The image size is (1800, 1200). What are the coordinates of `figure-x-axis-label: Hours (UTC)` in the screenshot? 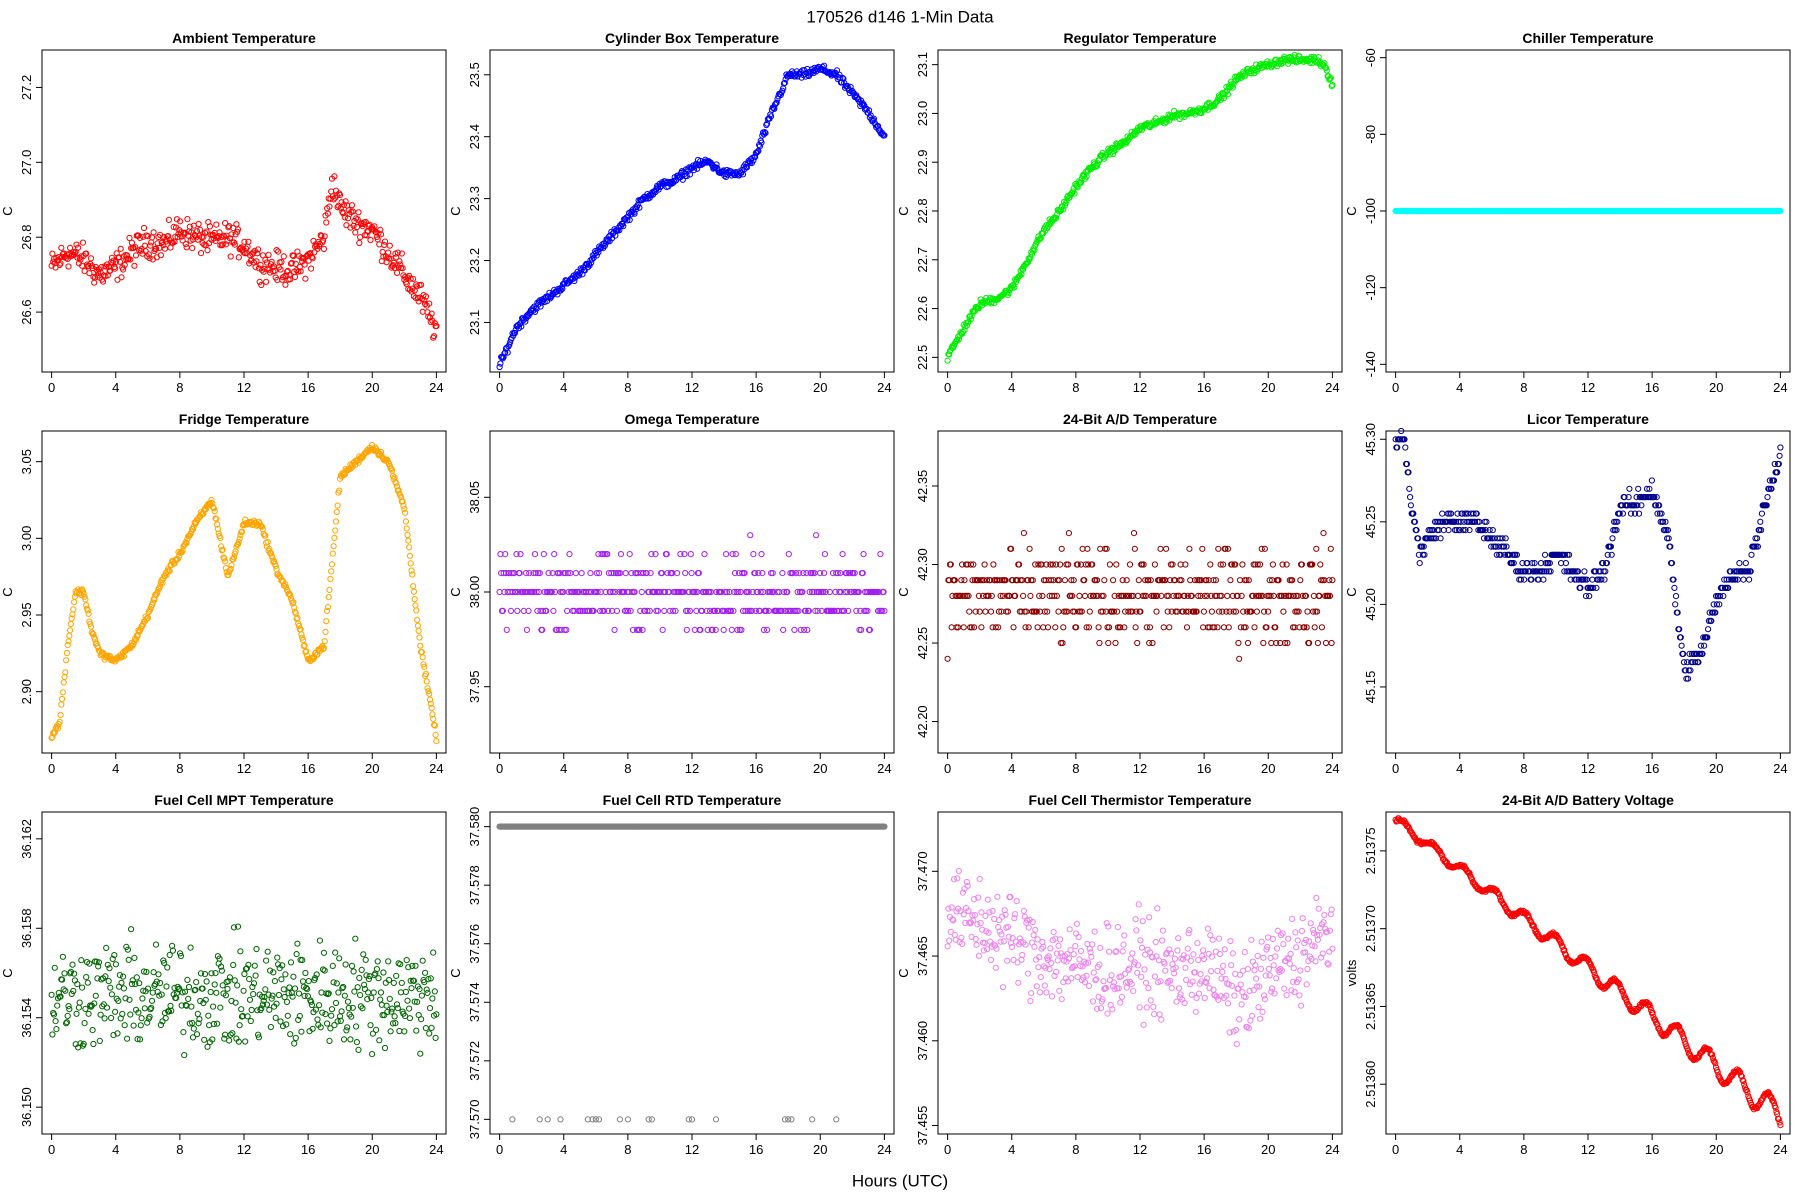 It's located at (900, 1180).